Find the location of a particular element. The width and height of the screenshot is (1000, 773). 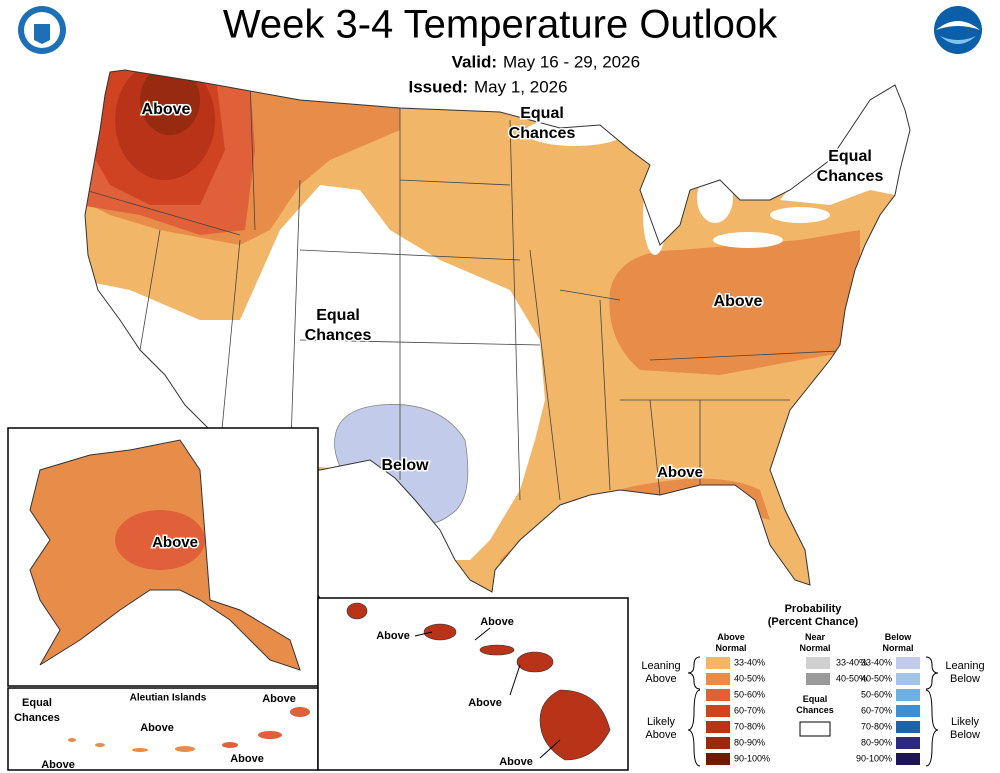

legend-text: Above Normal is located at coordinates (730, 642).